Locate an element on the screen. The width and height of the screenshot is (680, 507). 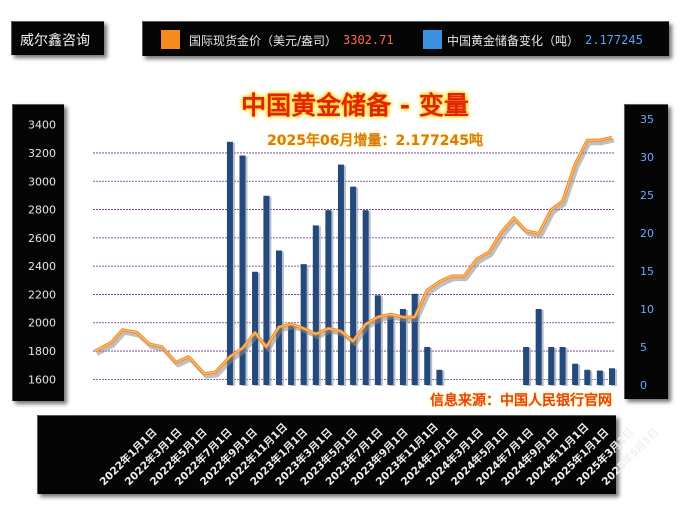
right-tick-label: 25 is located at coordinates (647, 195).